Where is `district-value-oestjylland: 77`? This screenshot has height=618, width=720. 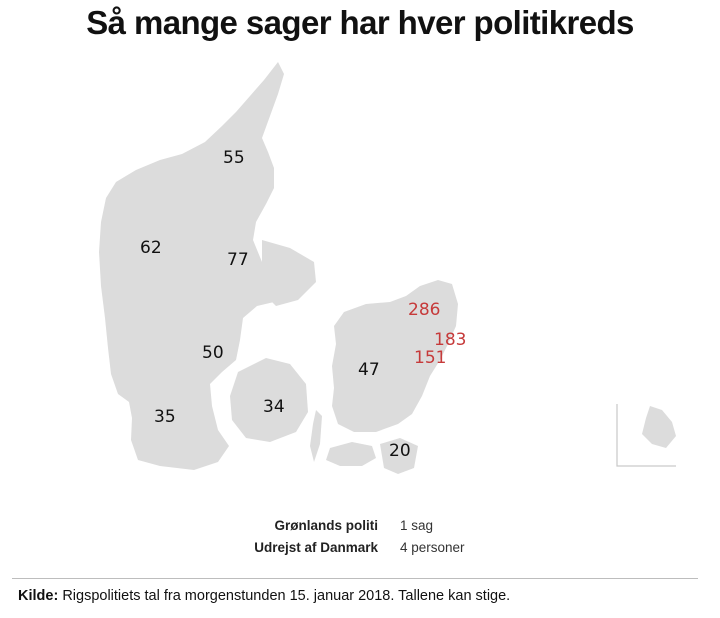 district-value-oestjylland: 77 is located at coordinates (238, 260).